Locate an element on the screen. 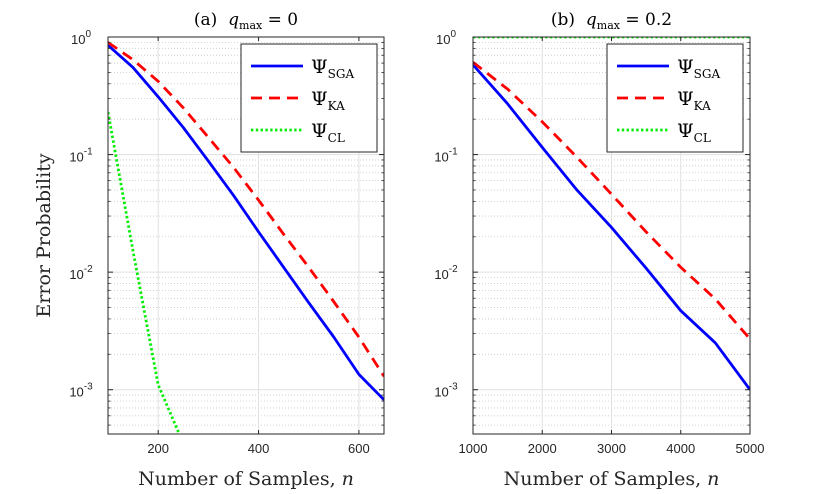  x-tick-label: 5000 is located at coordinates (750, 448).